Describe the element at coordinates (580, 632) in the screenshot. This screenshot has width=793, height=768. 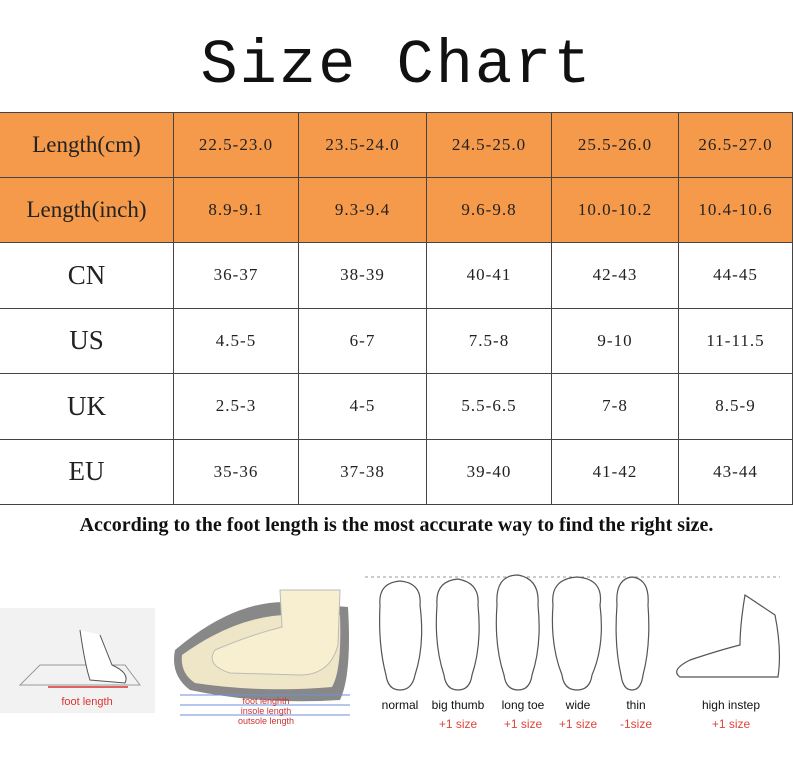
I see `foot-outlines` at that location.